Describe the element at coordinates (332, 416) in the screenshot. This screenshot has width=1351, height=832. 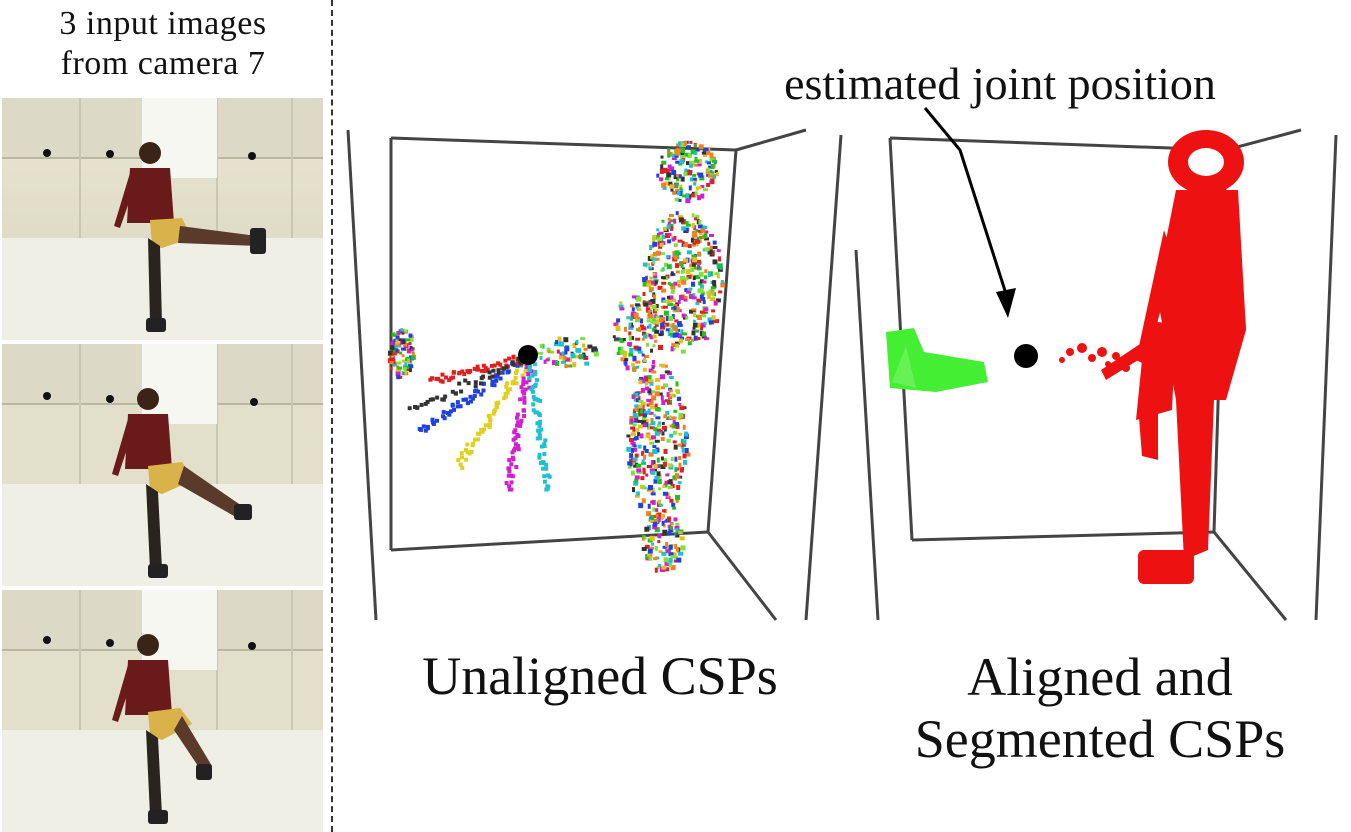
I see `dashed-divider` at that location.